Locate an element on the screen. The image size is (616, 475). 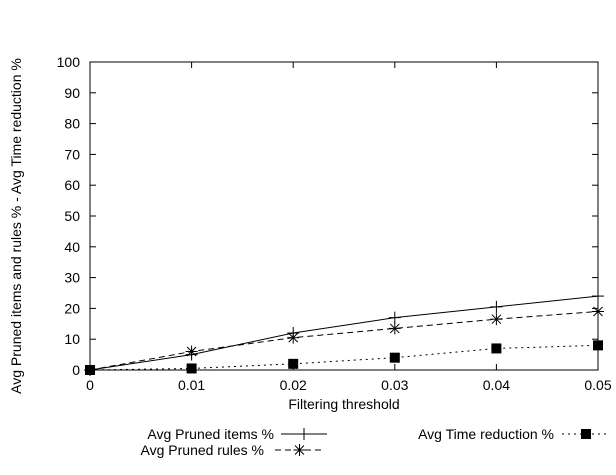
legend-item: Avg Pruned items % is located at coordinates (237, 434).